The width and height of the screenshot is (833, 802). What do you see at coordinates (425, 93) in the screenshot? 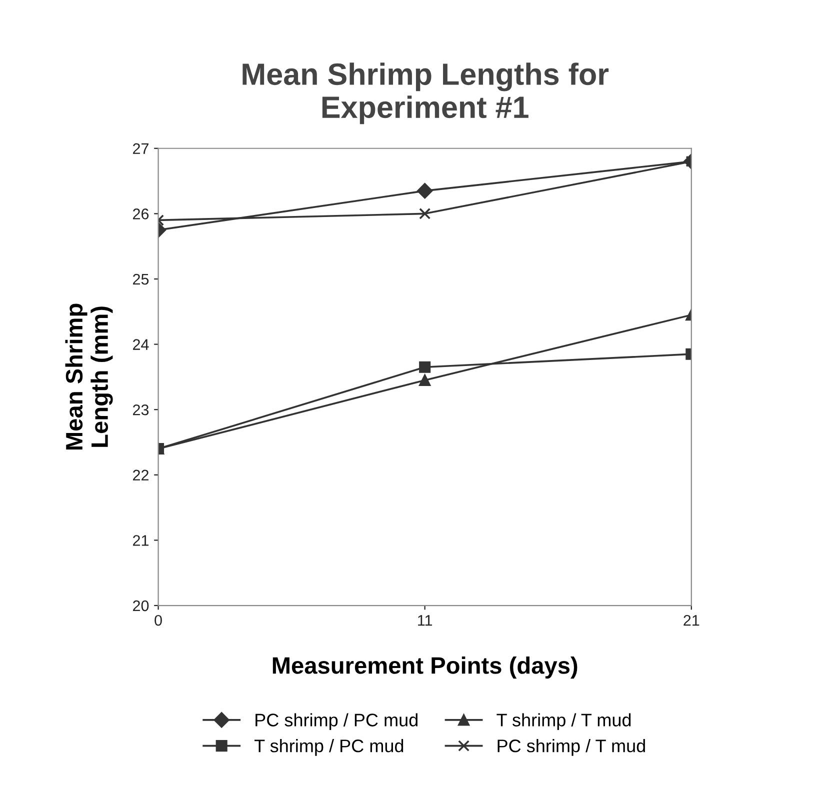
I see `chart-title: Mean Shrimp Lengths for Experiment #1` at bounding box center [425, 93].